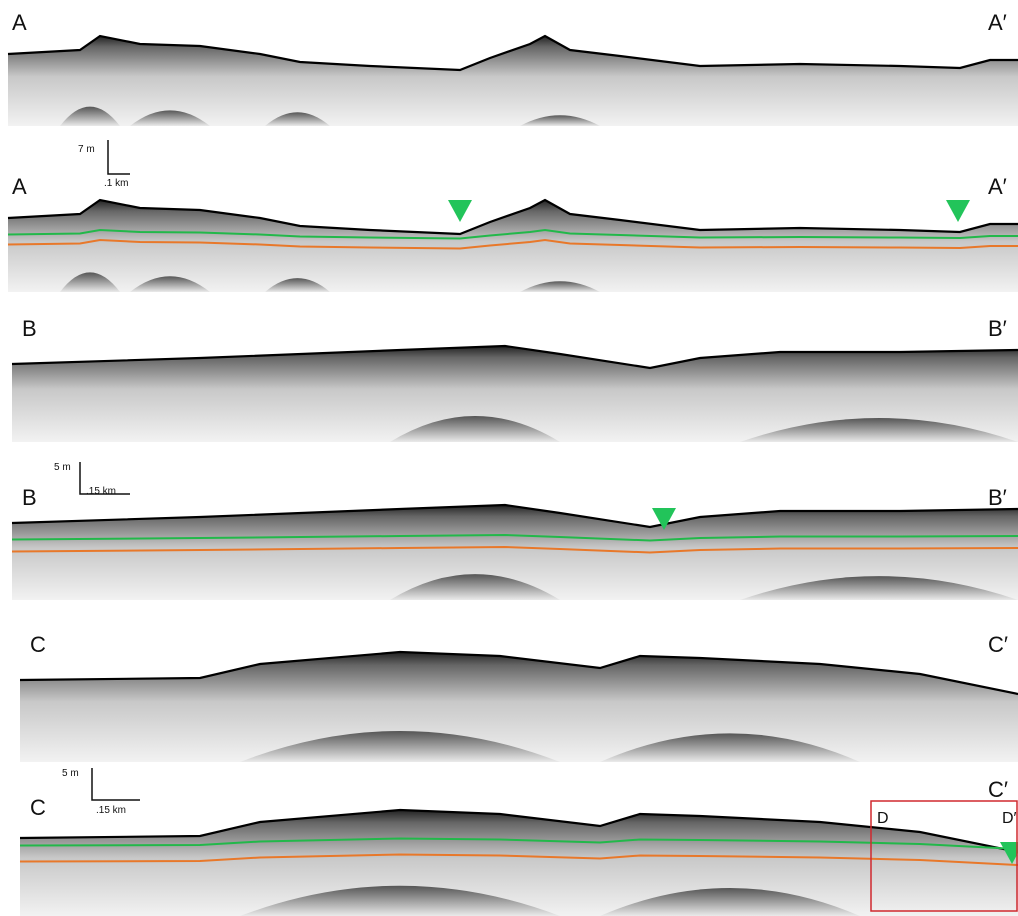 This screenshot has height=916, width=1018. I want to click on scale-horizontal: .1 km, so click(116, 183).